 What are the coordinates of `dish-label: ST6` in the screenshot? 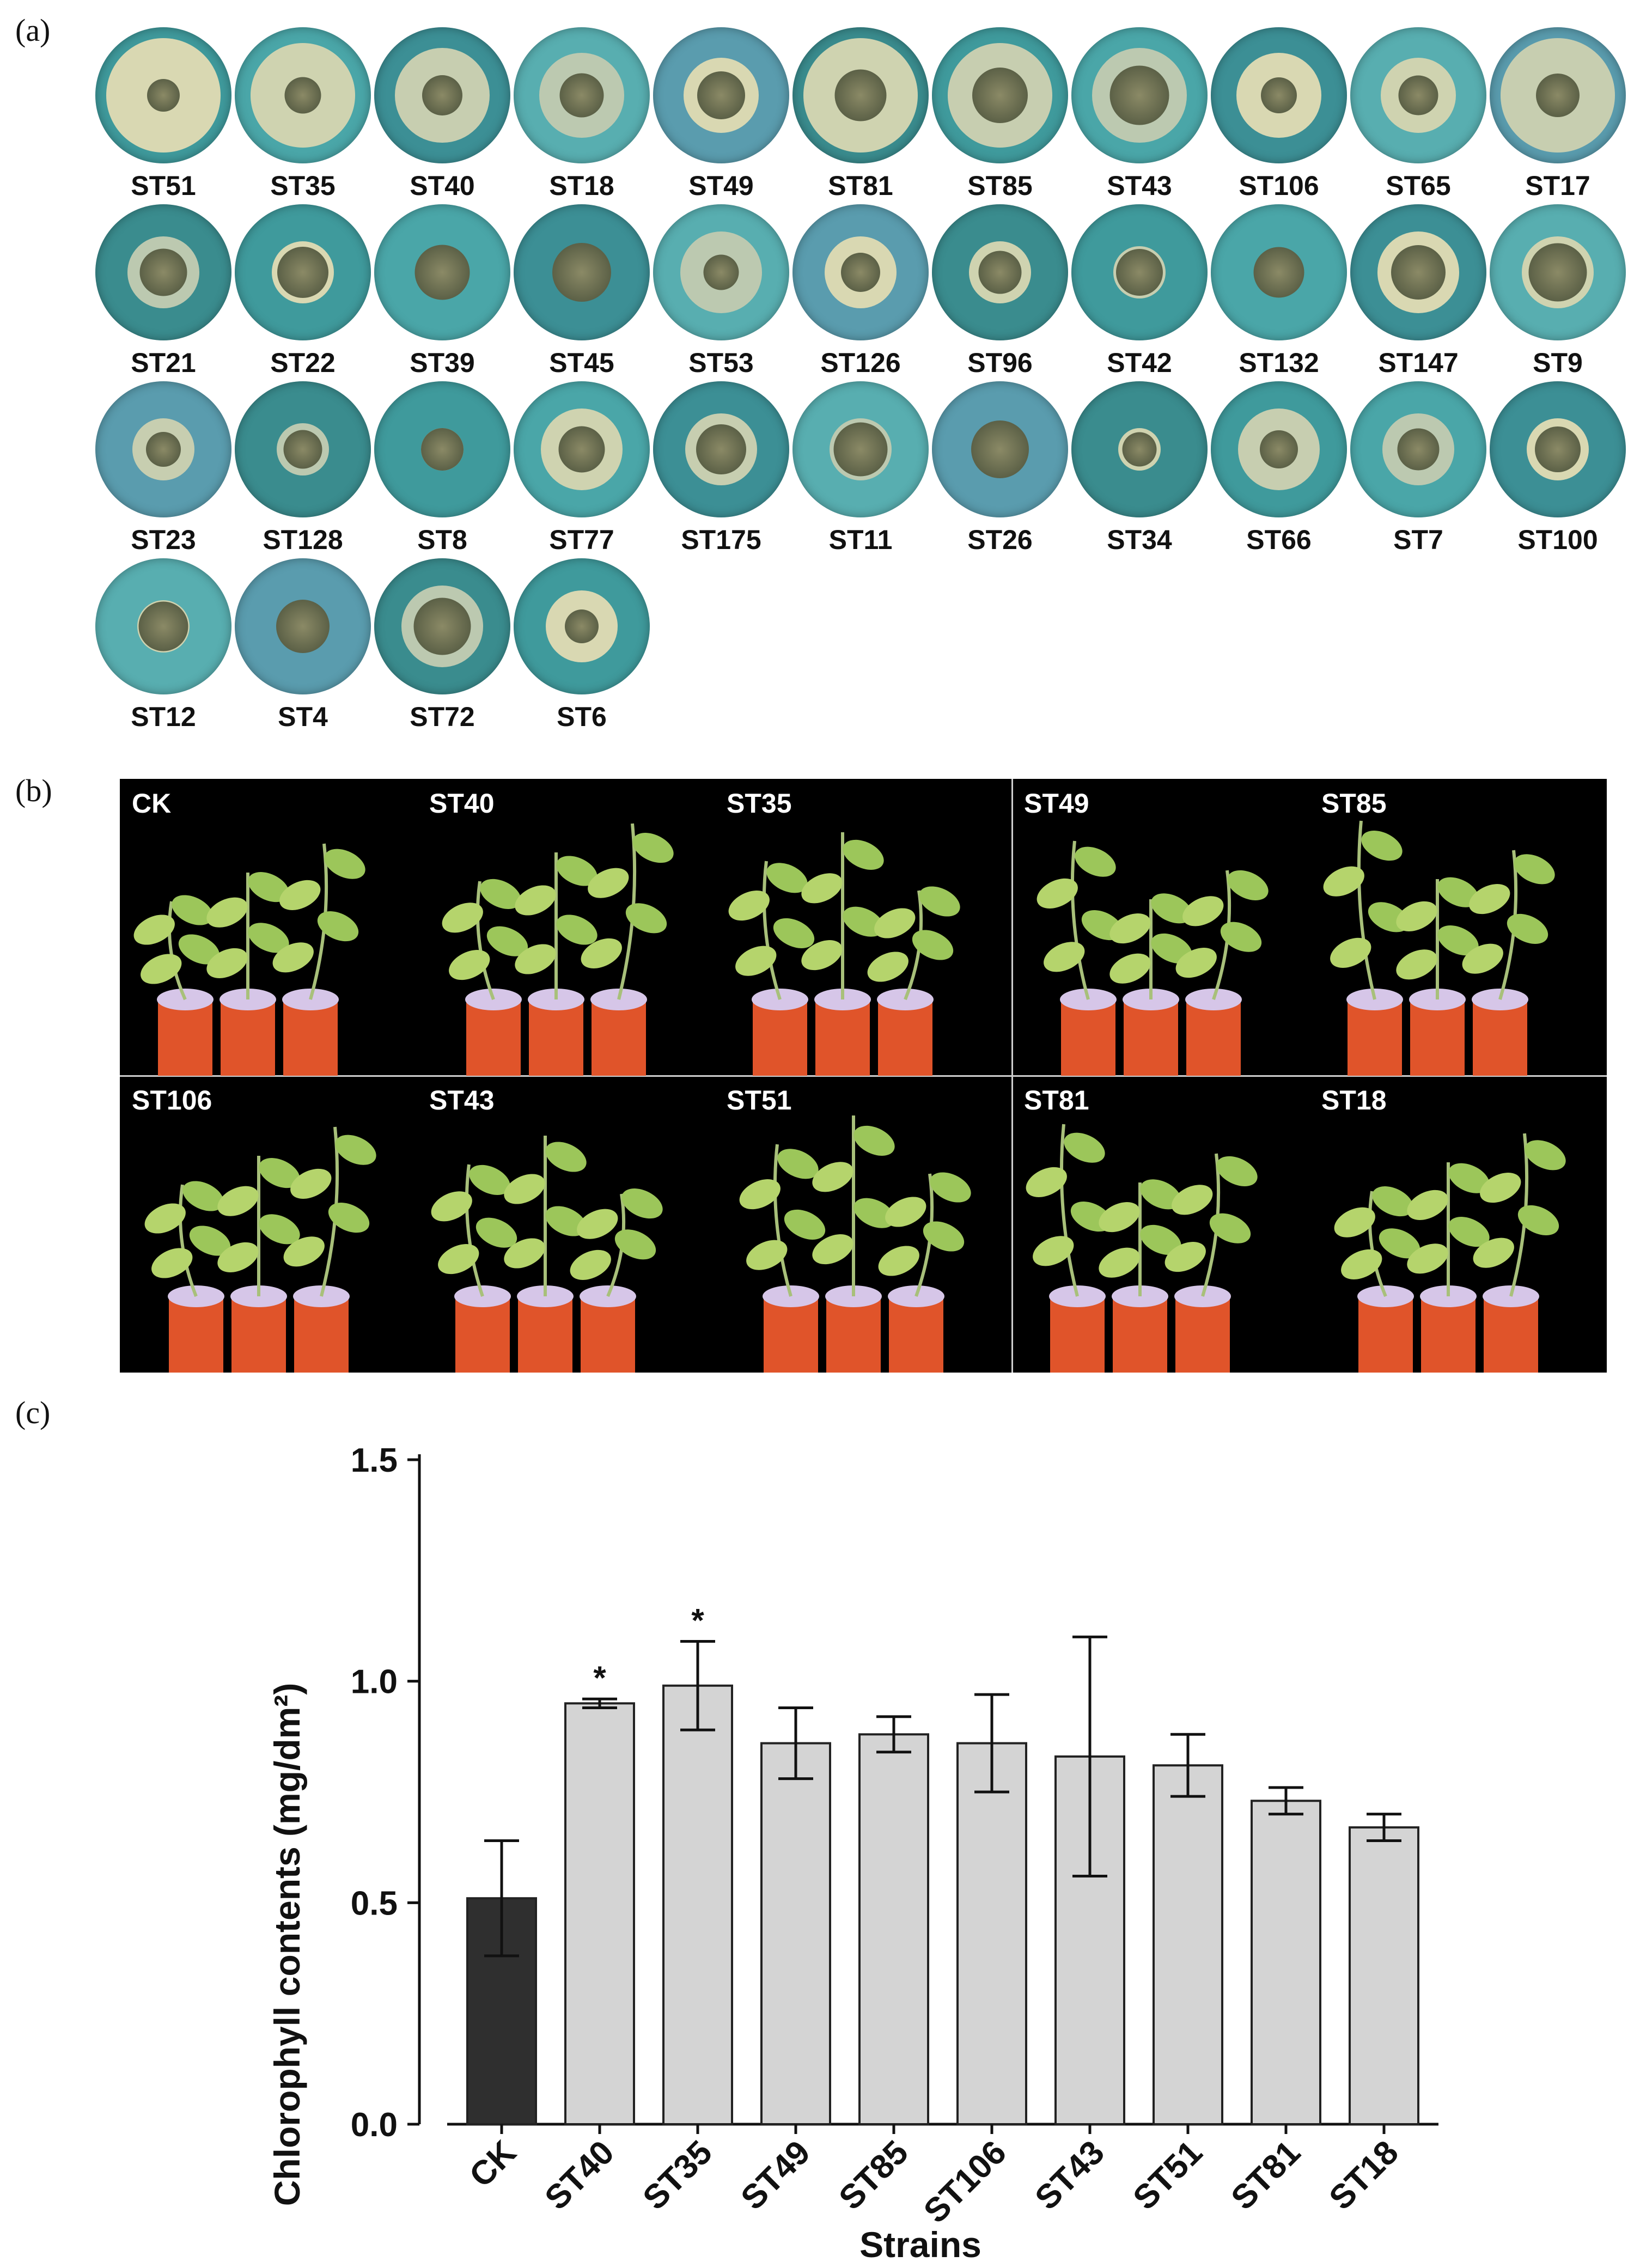 It's located at (582, 717).